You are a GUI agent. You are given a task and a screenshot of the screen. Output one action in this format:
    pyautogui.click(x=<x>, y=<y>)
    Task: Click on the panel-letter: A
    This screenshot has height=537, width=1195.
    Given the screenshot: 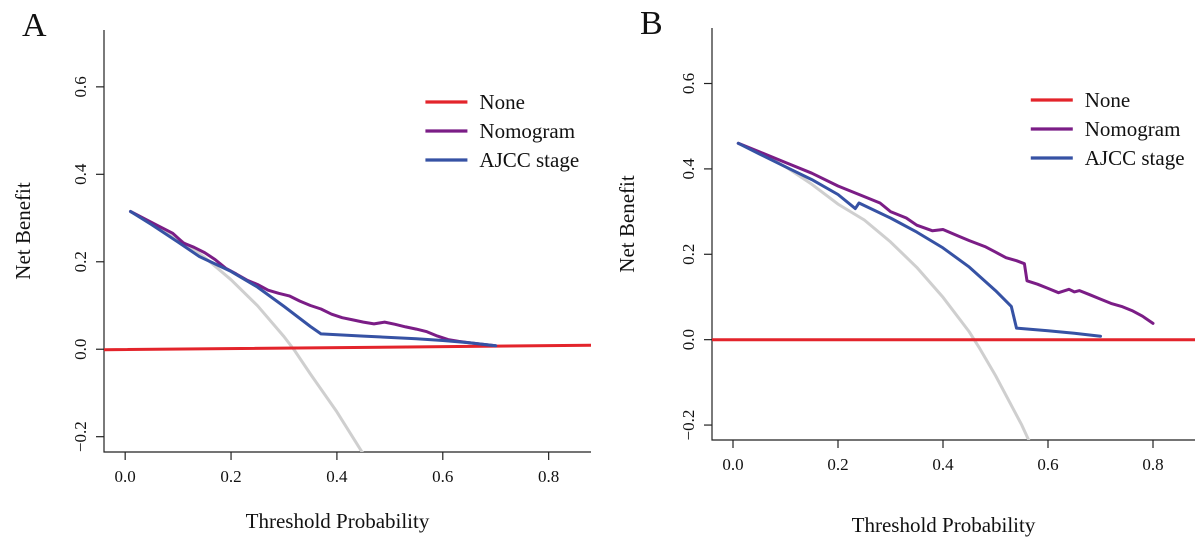 What is the action you would take?
    pyautogui.click(x=34, y=25)
    